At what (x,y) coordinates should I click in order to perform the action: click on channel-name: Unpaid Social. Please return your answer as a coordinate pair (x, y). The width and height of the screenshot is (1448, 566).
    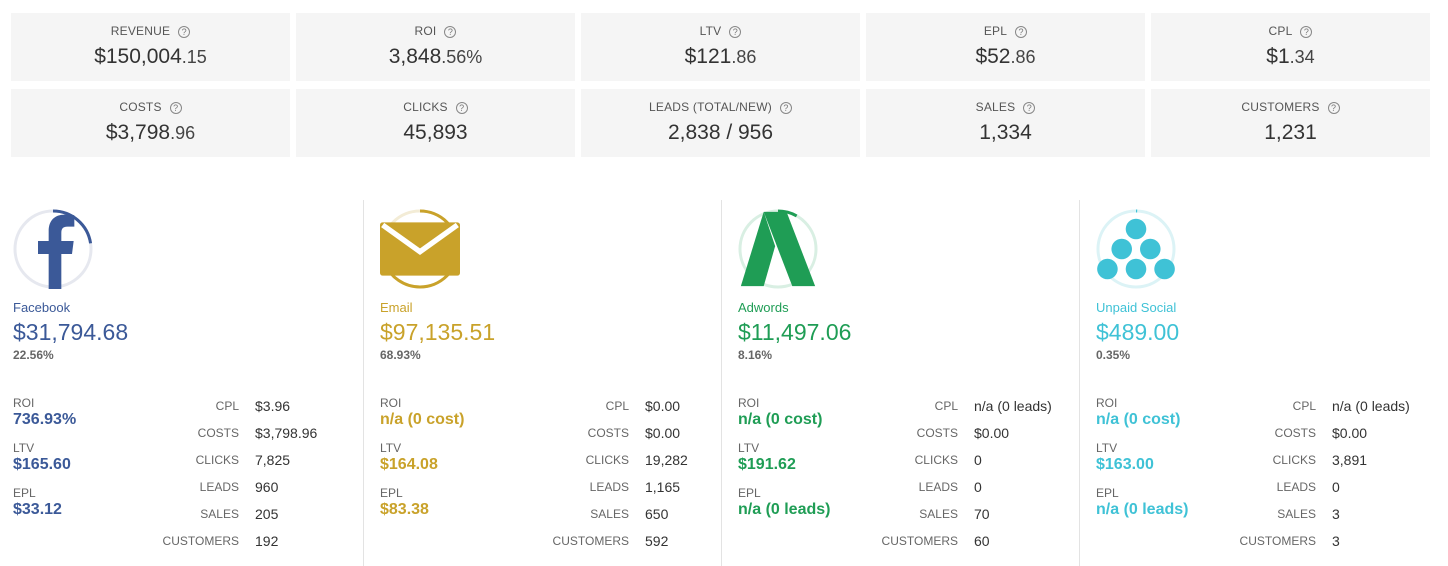
    Looking at the image, I should click on (1136, 307).